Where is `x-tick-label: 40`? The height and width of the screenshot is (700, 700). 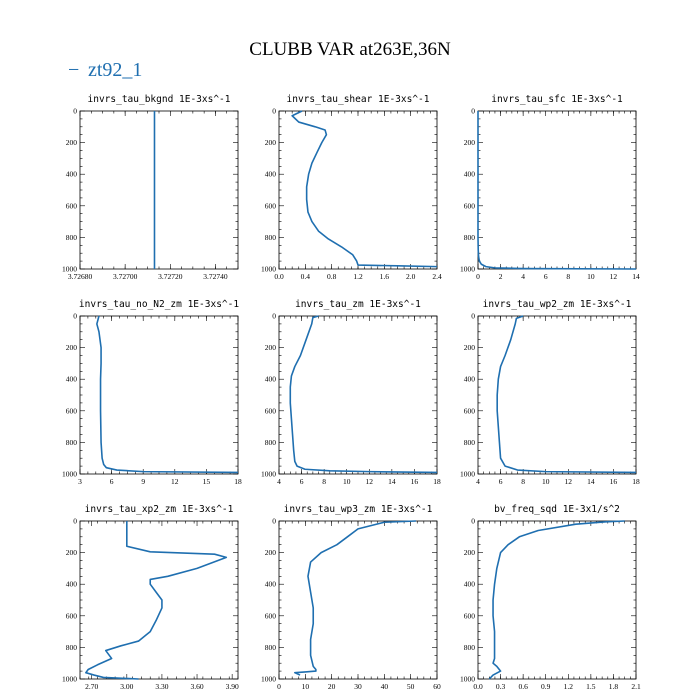 x-tick-label: 40 is located at coordinates (385, 686).